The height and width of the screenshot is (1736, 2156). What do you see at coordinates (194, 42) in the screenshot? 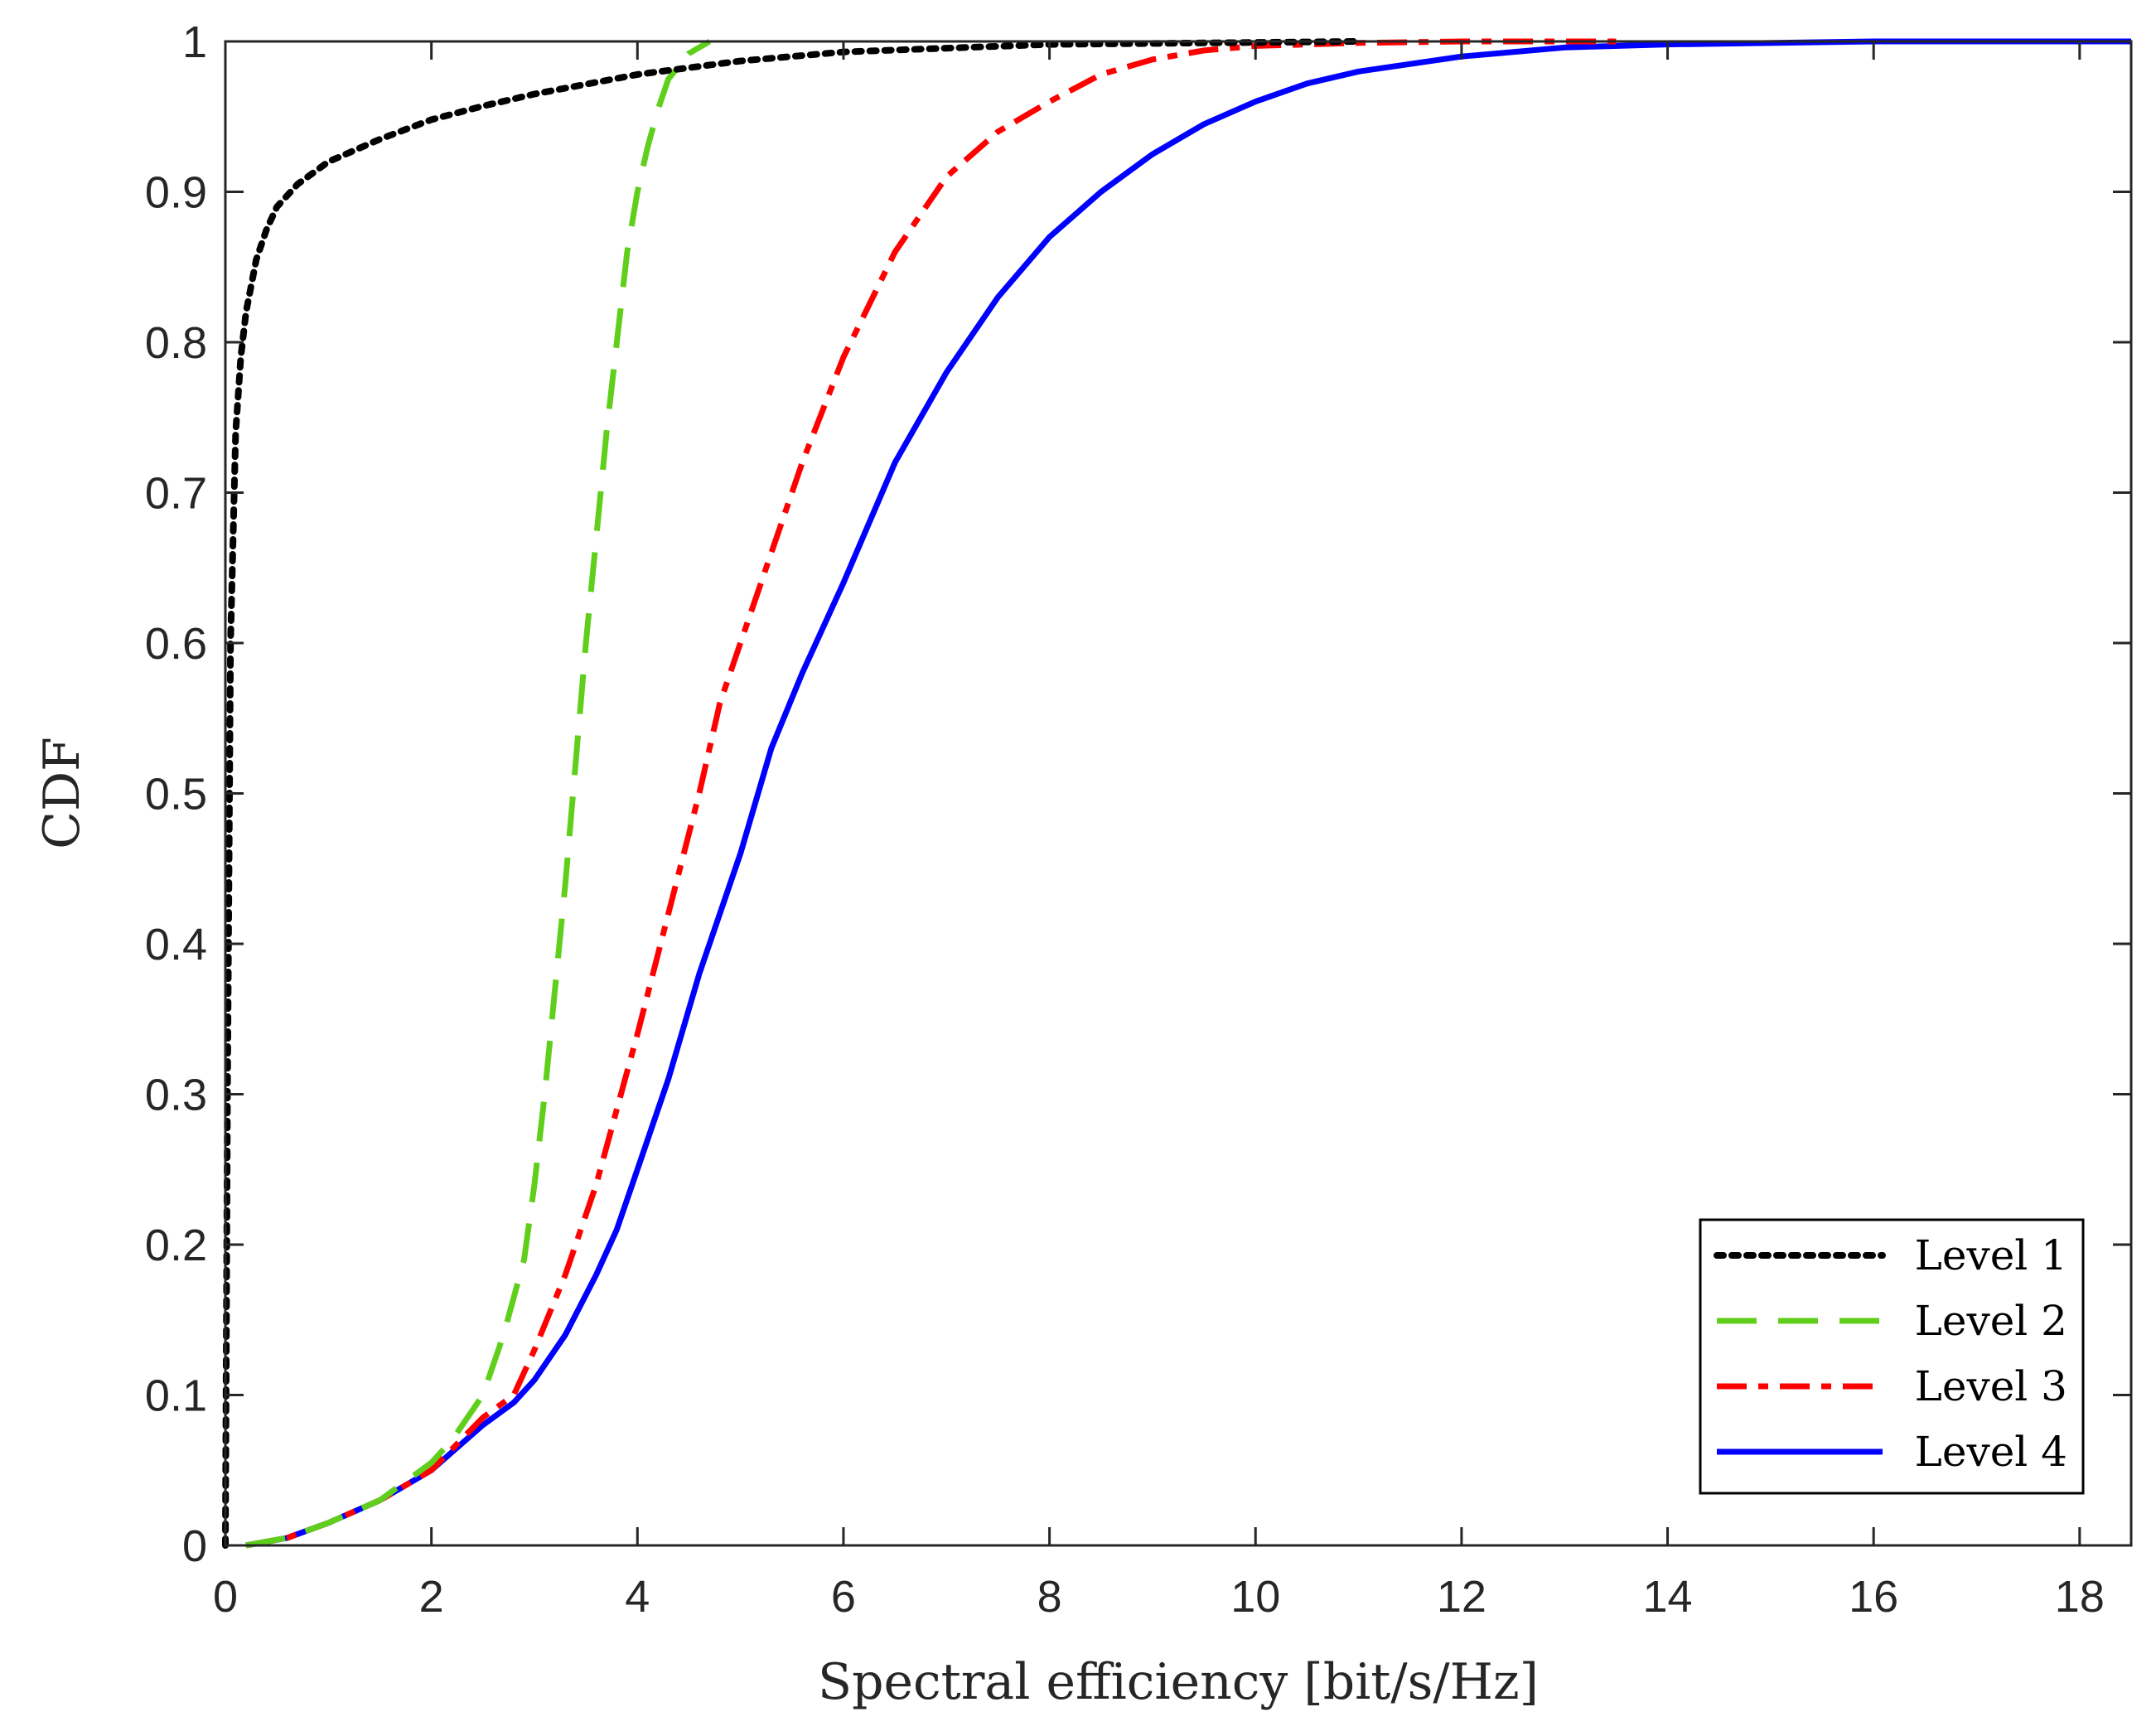
I see `y-tick-label: 1` at bounding box center [194, 42].